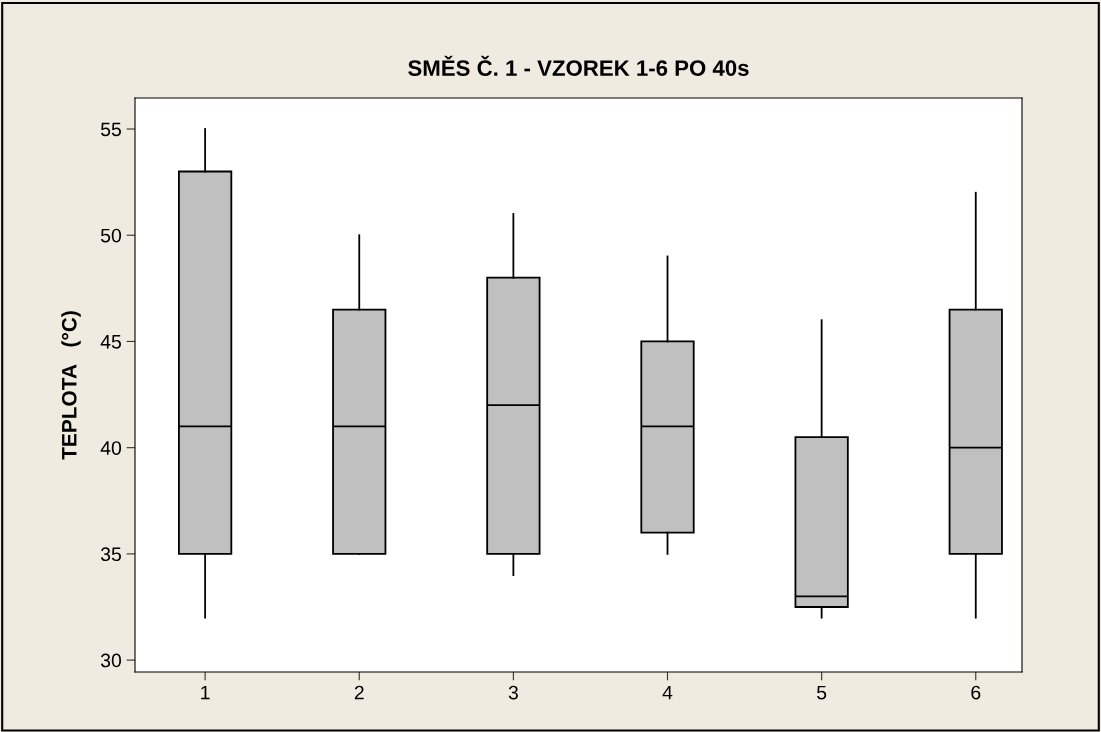 The width and height of the screenshot is (1101, 732). I want to click on y-tick-label: 50, so click(111, 235).